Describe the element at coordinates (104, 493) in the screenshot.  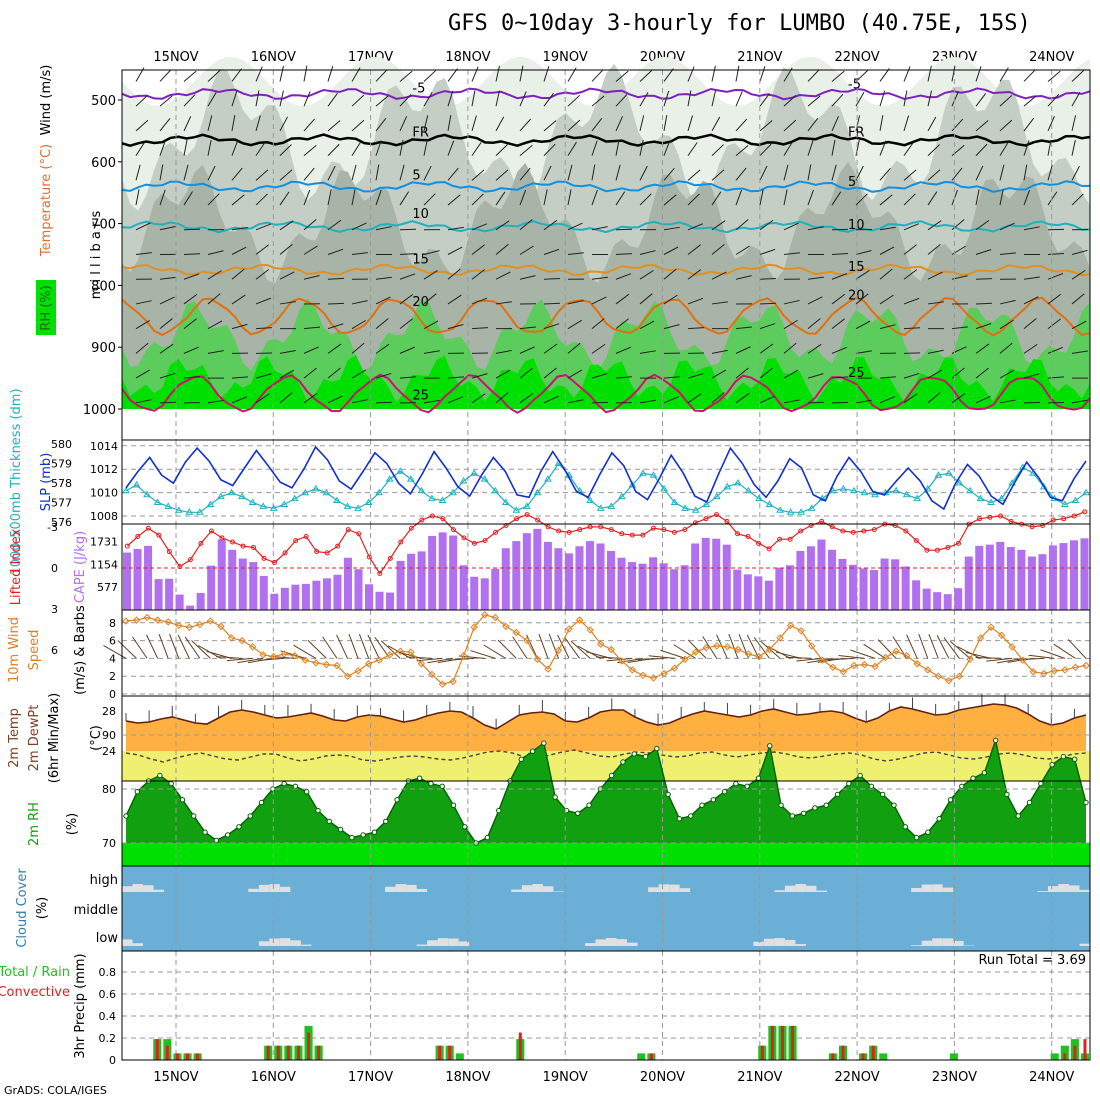
I see `slp-tick: 1010` at that location.